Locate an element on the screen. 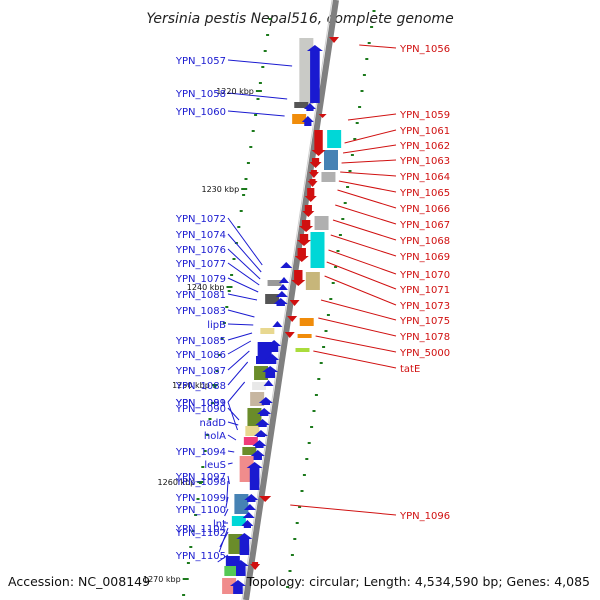 Image resolution: width=600 pixels, height=600 pixels. right-gene-label: YPN_1075 is located at coordinates (424, 321).